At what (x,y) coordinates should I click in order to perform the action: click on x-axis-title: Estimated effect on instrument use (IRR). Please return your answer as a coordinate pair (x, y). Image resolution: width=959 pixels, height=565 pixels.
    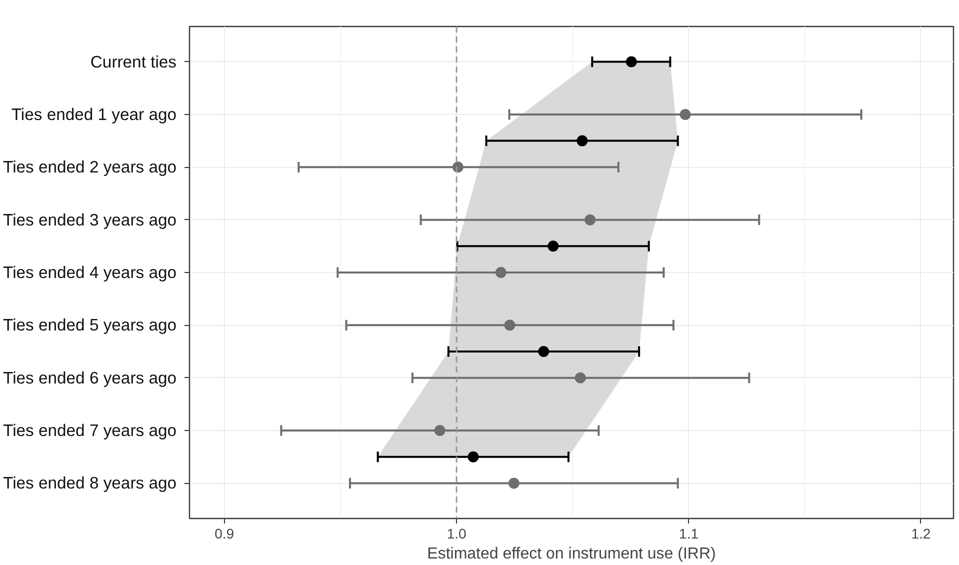
    Looking at the image, I should click on (571, 554).